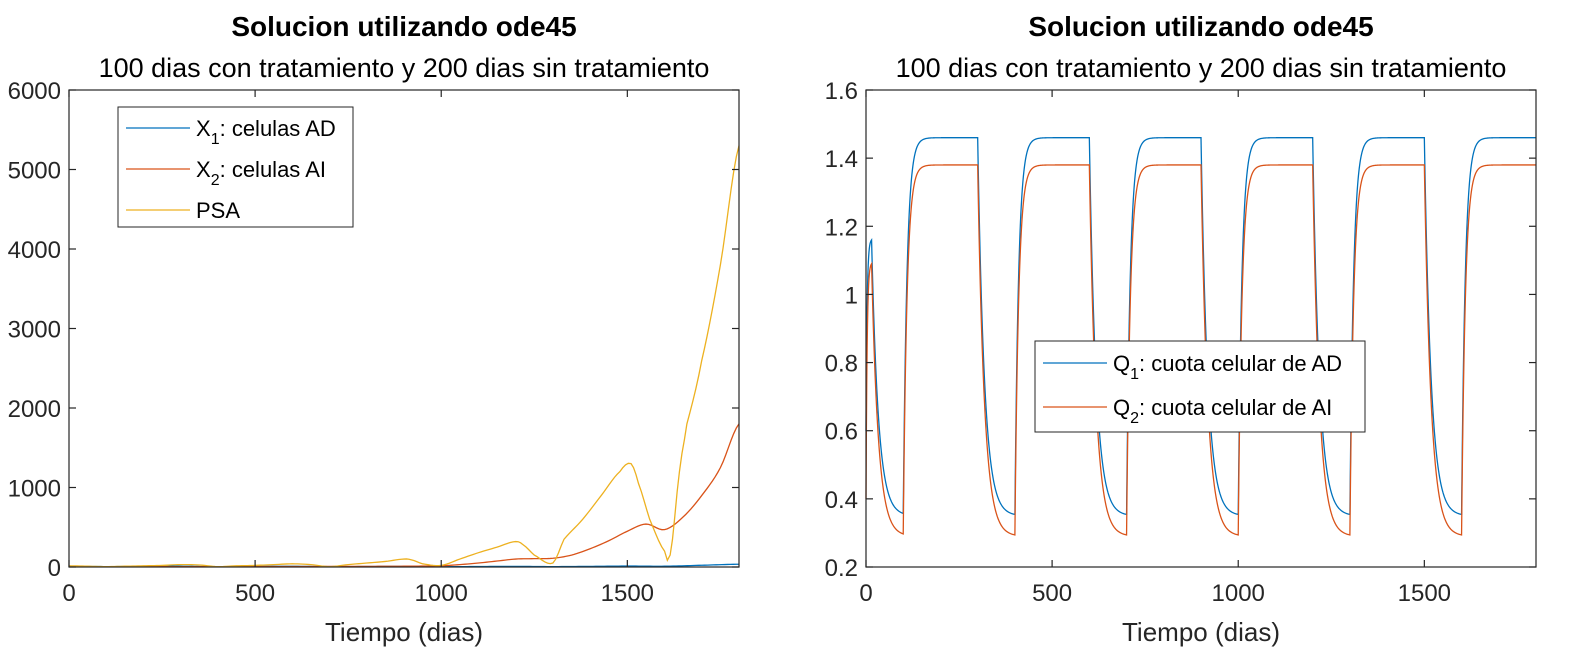 This screenshot has height=656, width=1588. I want to click on chart-right-ytick-label: 1.6, so click(841, 91).